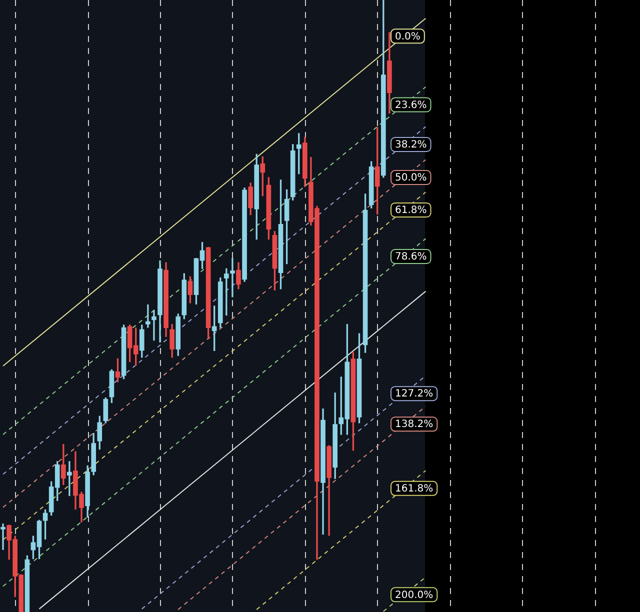 The width and height of the screenshot is (640, 612). Describe the element at coordinates (414, 424) in the screenshot. I see `series-label: 138.2%` at that location.